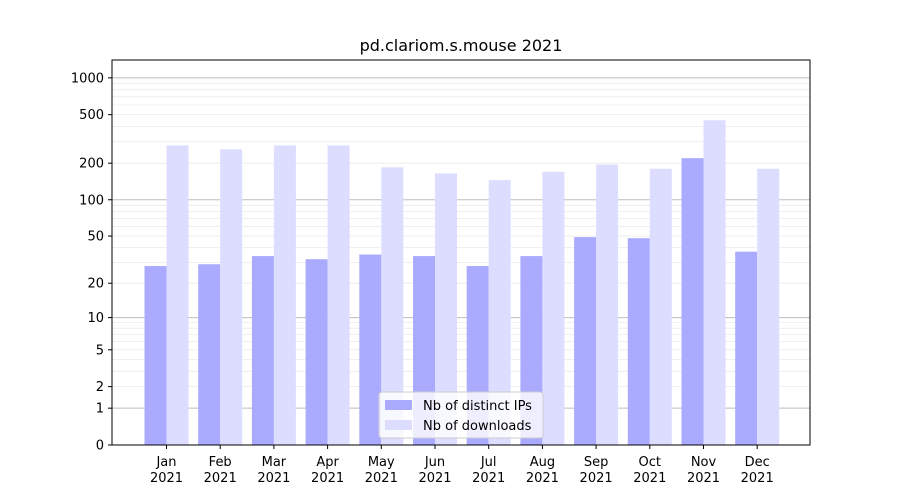  Describe the element at coordinates (757, 462) in the screenshot. I see `x-tick-label-month: Dec` at that location.